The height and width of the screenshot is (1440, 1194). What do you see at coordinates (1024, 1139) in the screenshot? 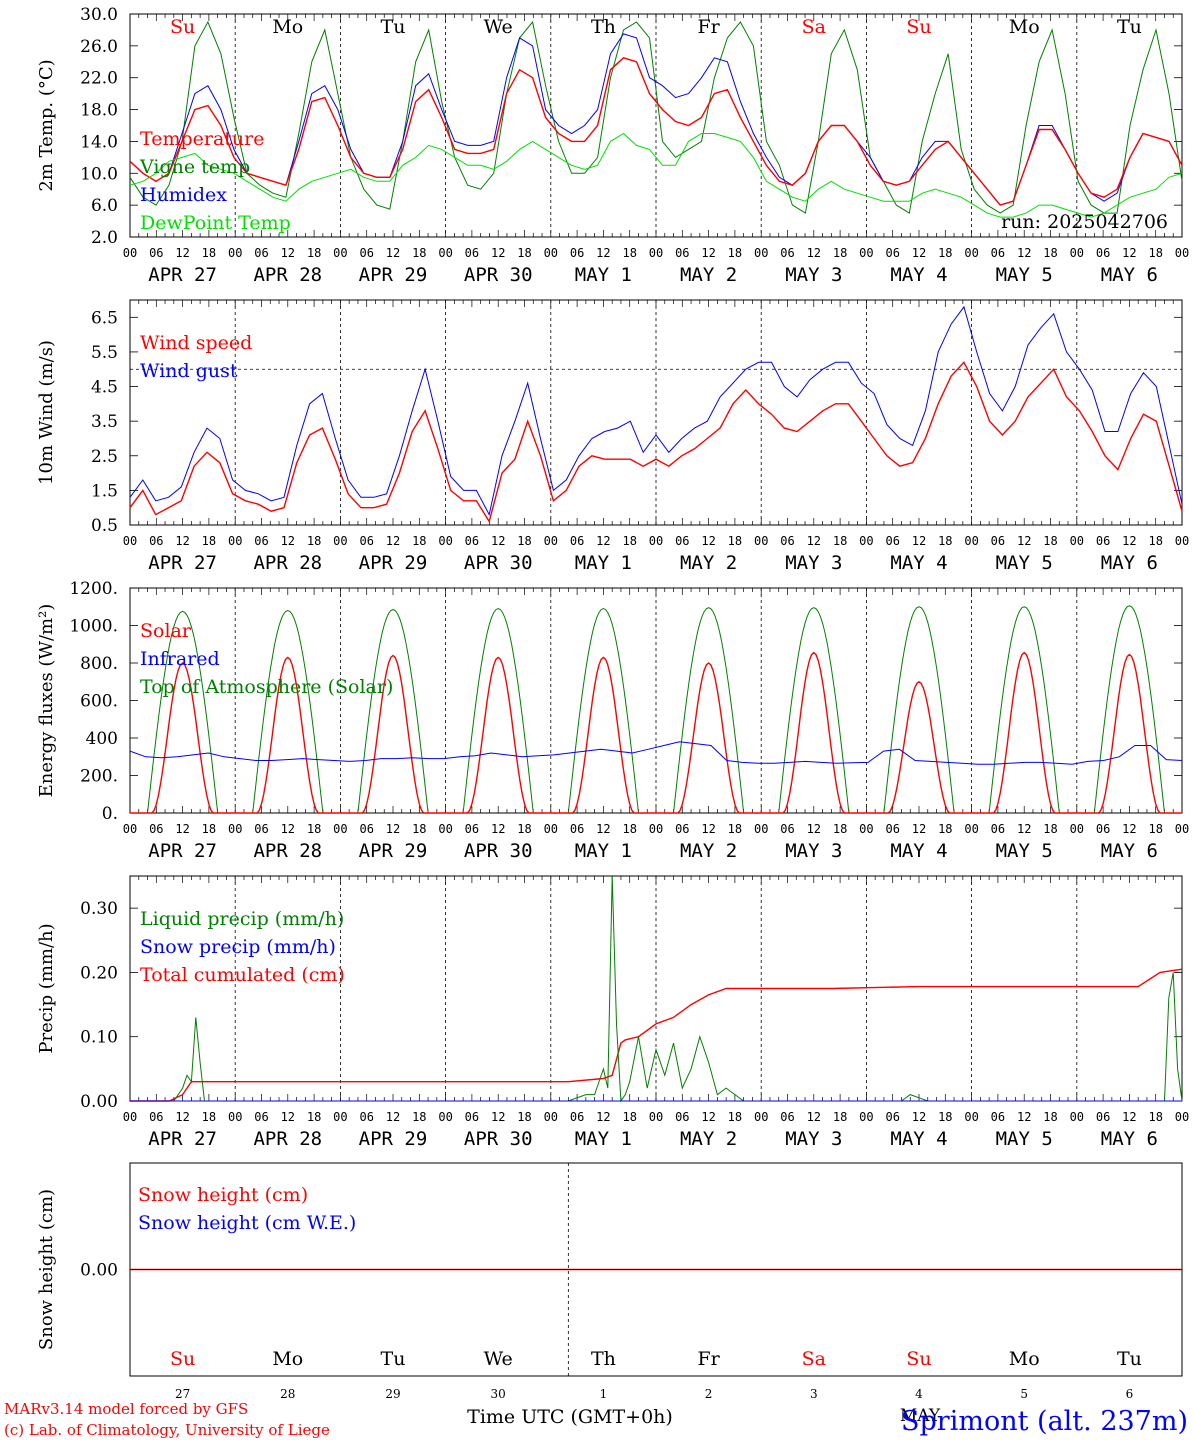
I see `date-label: MAY 5` at bounding box center [1024, 1139].